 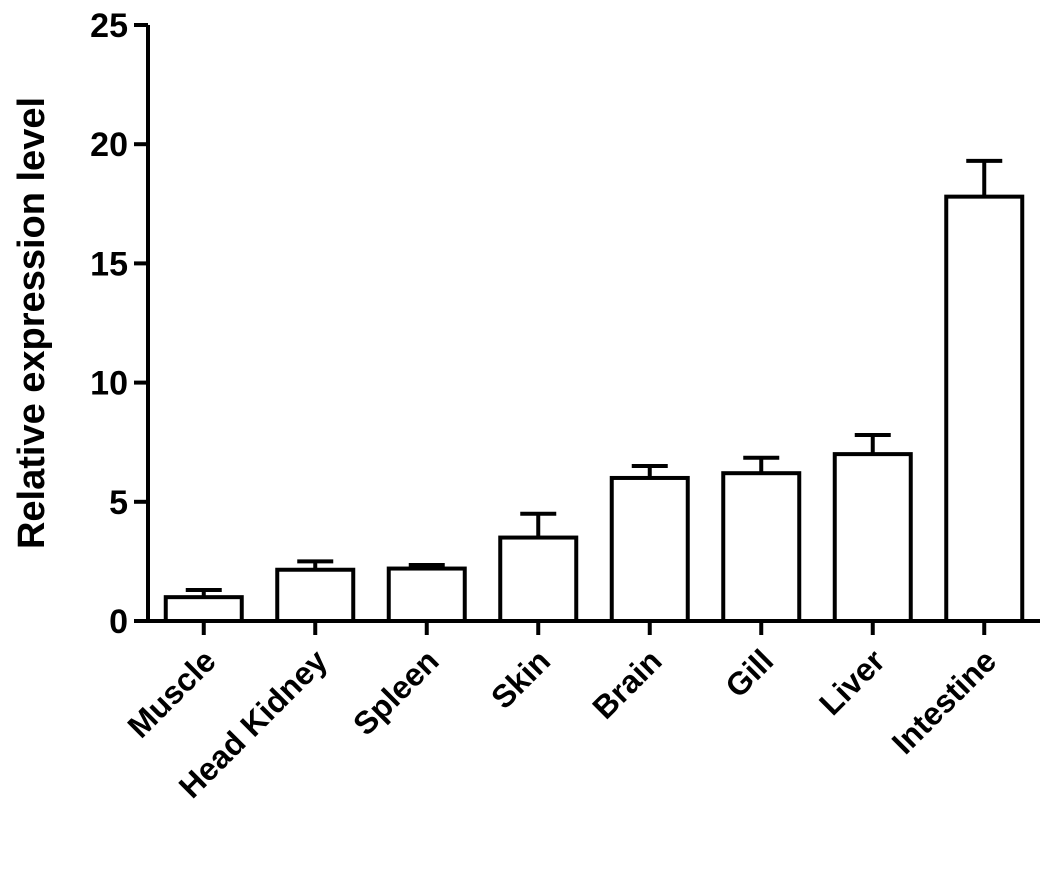 What do you see at coordinates (203, 609) in the screenshot?
I see `bar-muscle` at bounding box center [203, 609].